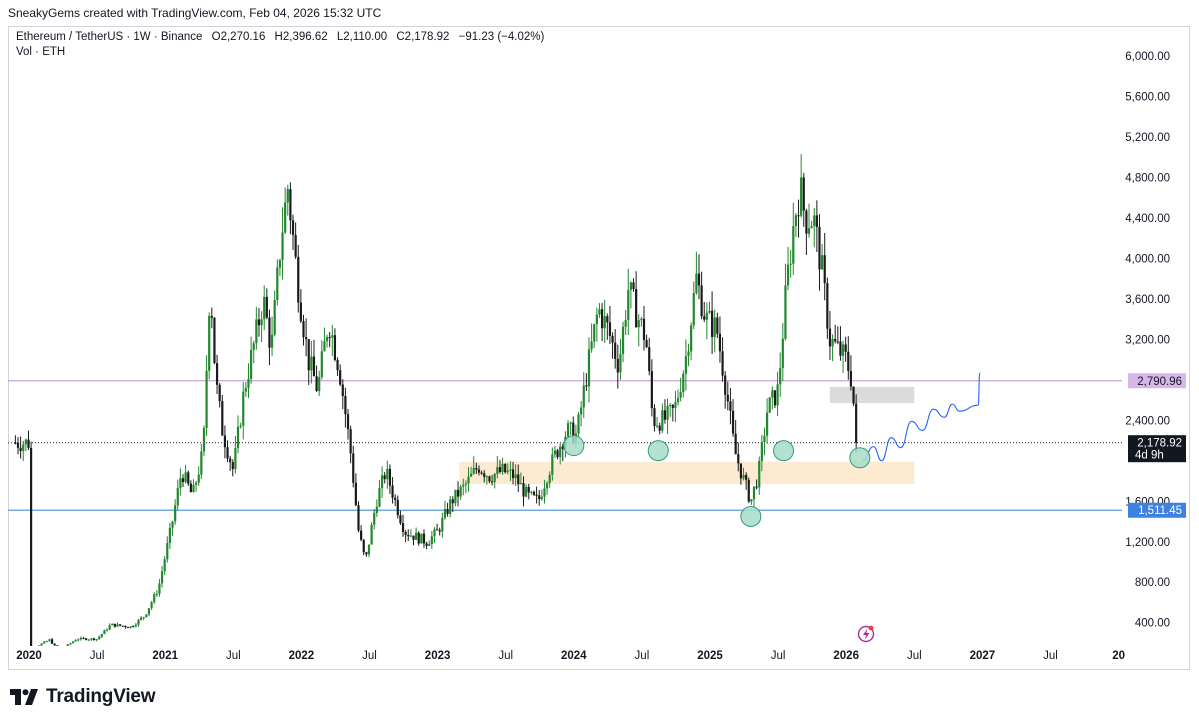 The width and height of the screenshot is (1199, 722). What do you see at coordinates (1147, 57) in the screenshot?
I see `y-tick-label: 6,000.00` at bounding box center [1147, 57].